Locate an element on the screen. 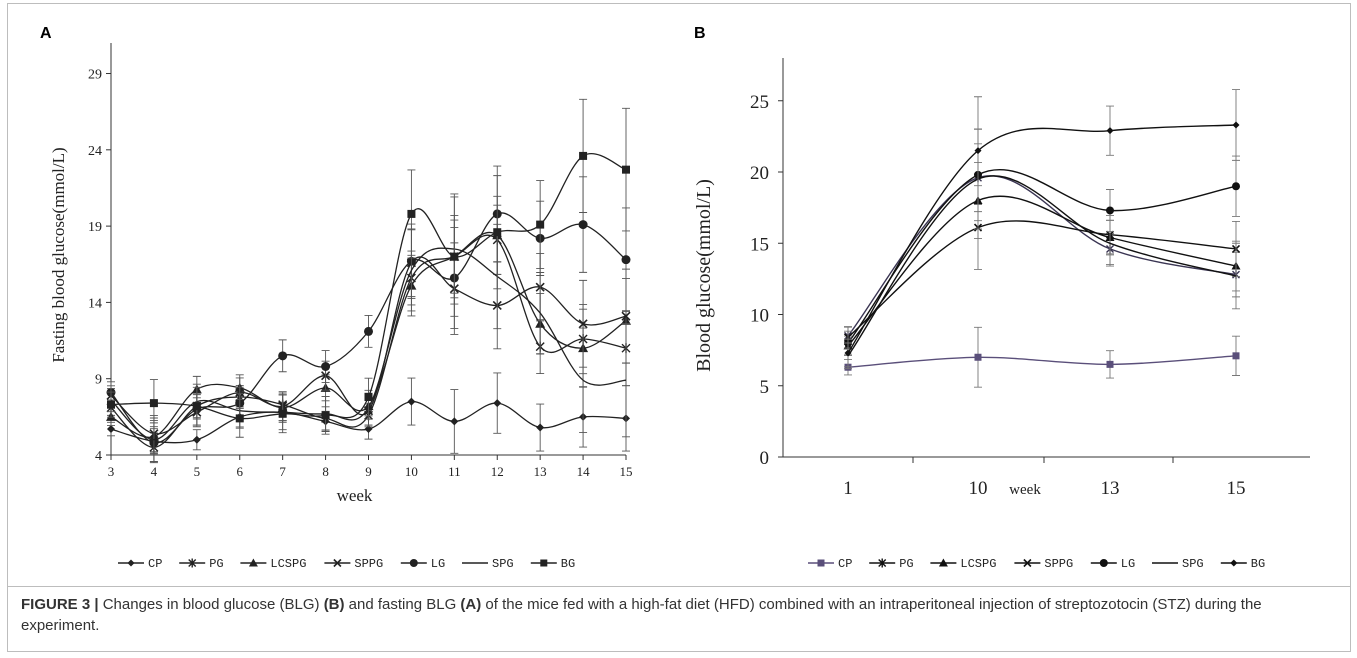 The height and width of the screenshot is (658, 1357). y-axis-title-b: Blood glucose(mmol/L) is located at coordinates (704, 275).